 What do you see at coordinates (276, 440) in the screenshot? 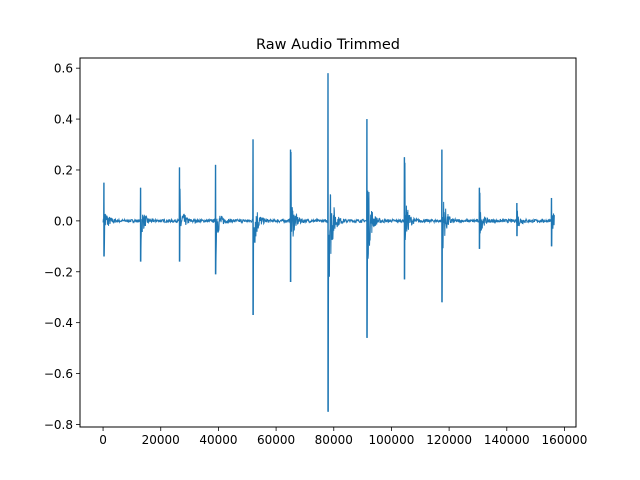
I see `x-tick-label: 60000` at bounding box center [276, 440].